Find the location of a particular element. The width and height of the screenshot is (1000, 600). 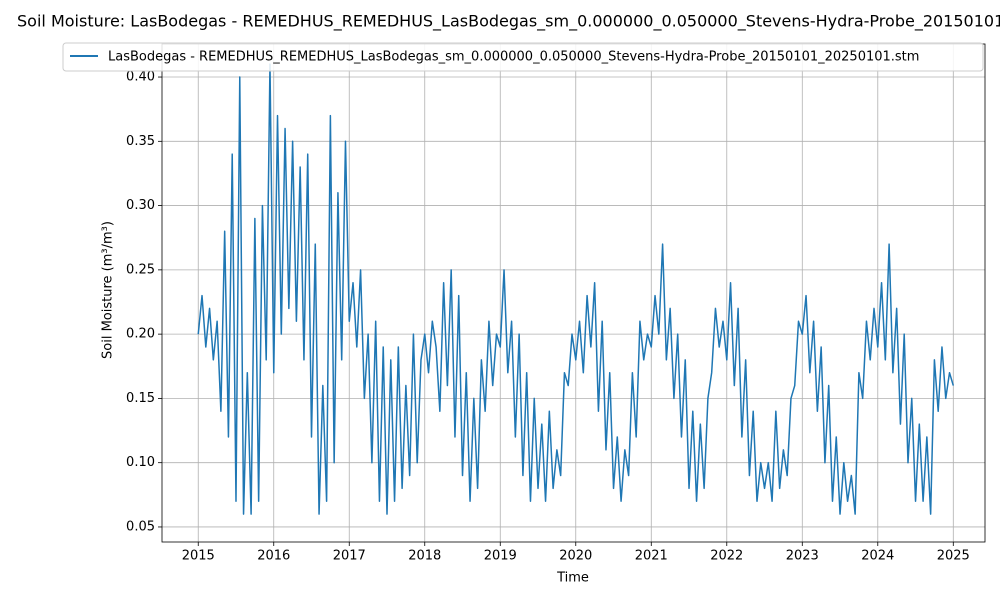

x-tick-label: 2025 is located at coordinates (953, 556).